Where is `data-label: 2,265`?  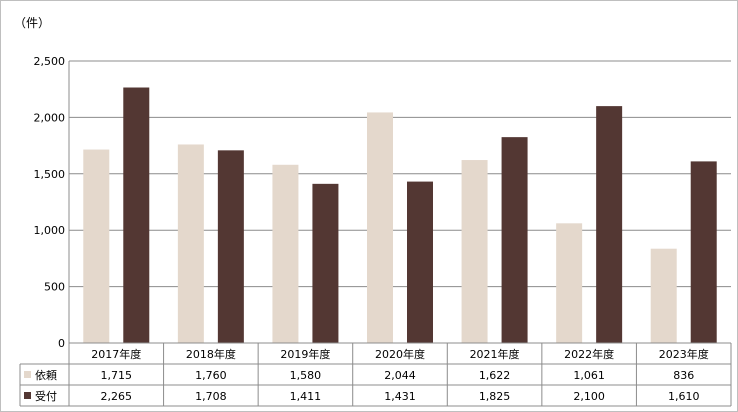
data-label: 2,265 is located at coordinates (117, 396).